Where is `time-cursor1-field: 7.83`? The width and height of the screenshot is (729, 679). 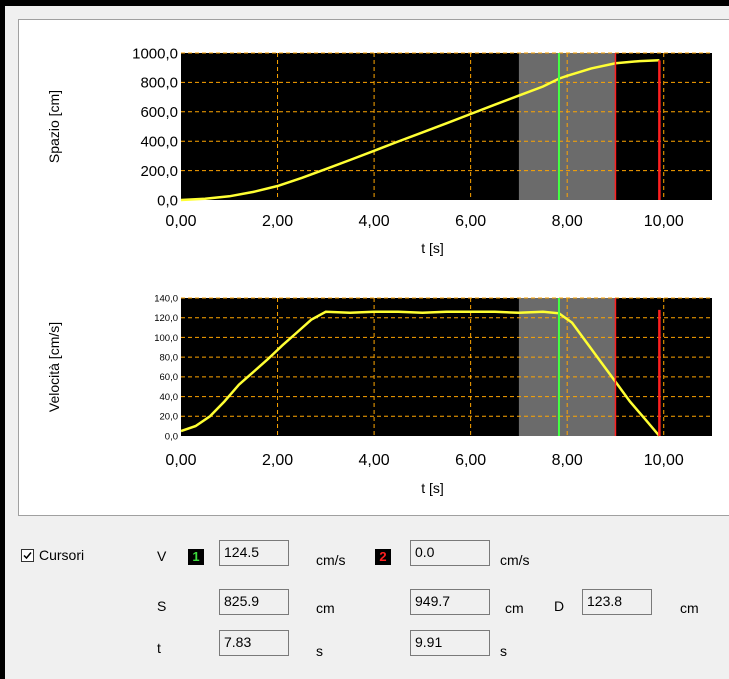 time-cursor1-field: 7.83 is located at coordinates (254, 643).